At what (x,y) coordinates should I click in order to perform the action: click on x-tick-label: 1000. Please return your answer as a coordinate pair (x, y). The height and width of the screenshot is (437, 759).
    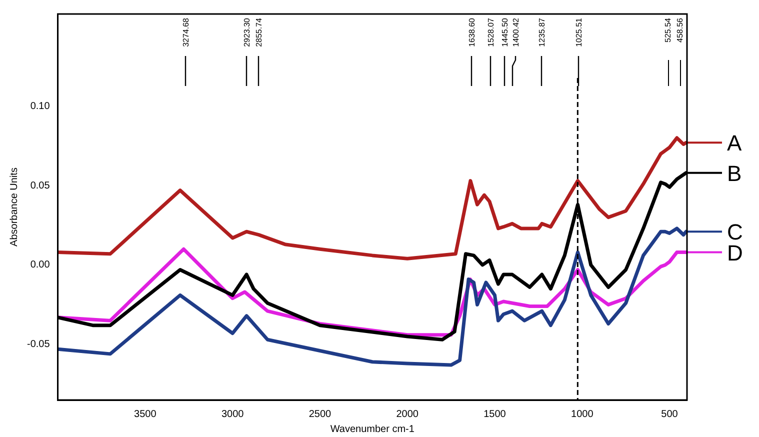
    Looking at the image, I should click on (582, 414).